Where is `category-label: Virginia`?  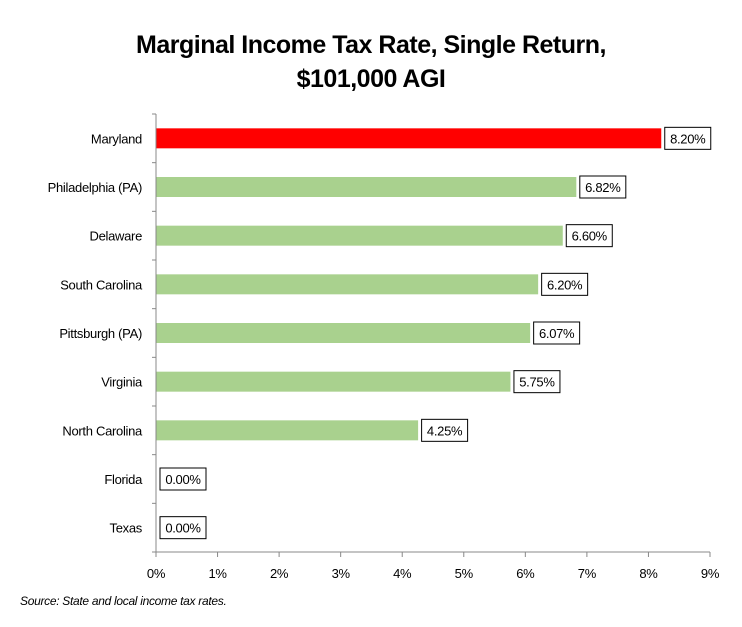
category-label: Virginia is located at coordinates (122, 382).